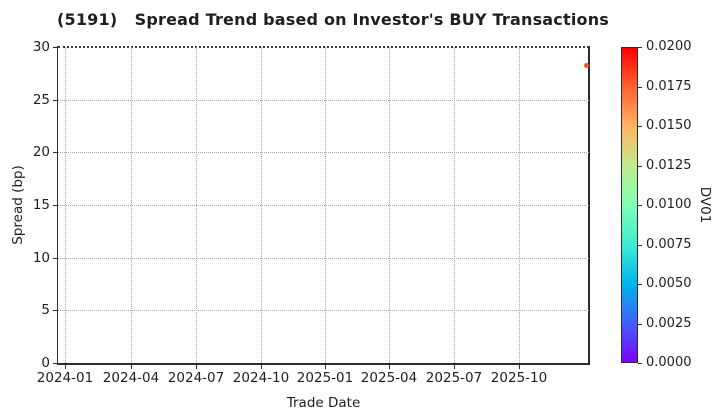  What do you see at coordinates (323, 47) in the screenshot?
I see `axis-spine-top` at bounding box center [323, 47].